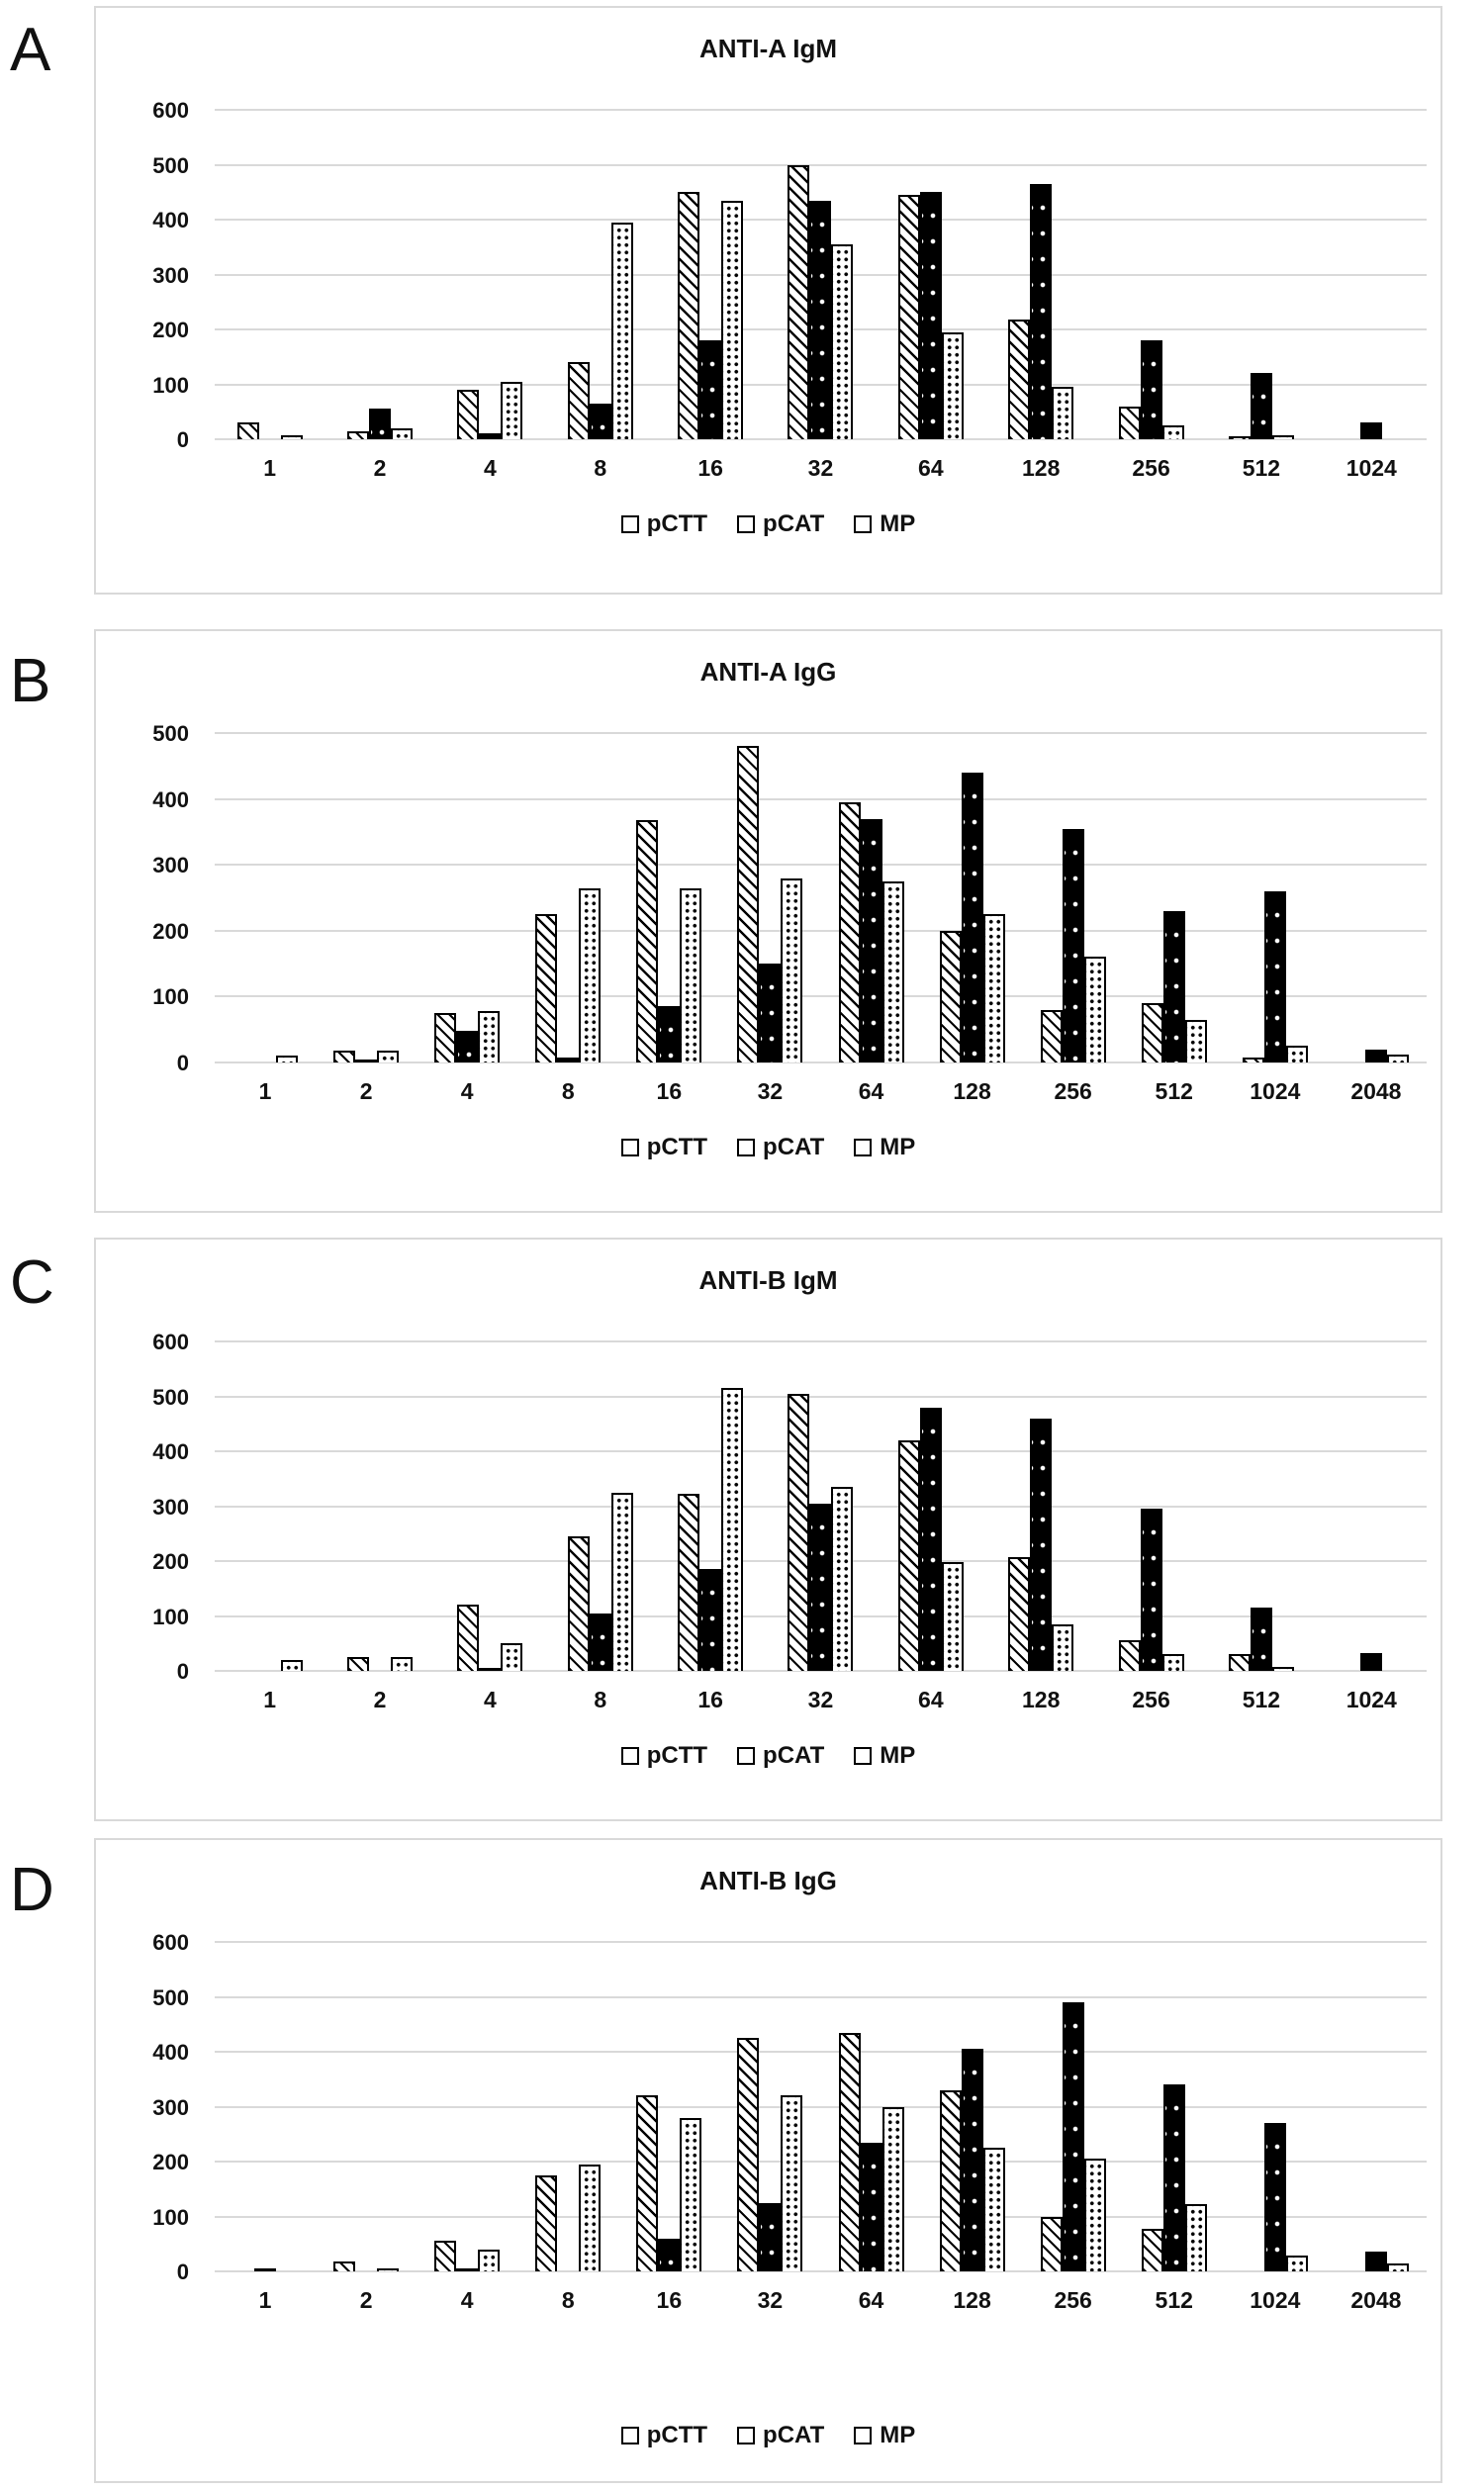 Image resolution: width=1484 pixels, height=2490 pixels. Describe the element at coordinates (931, 468) in the screenshot. I see `x-axis-tick-label: 64` at that location.